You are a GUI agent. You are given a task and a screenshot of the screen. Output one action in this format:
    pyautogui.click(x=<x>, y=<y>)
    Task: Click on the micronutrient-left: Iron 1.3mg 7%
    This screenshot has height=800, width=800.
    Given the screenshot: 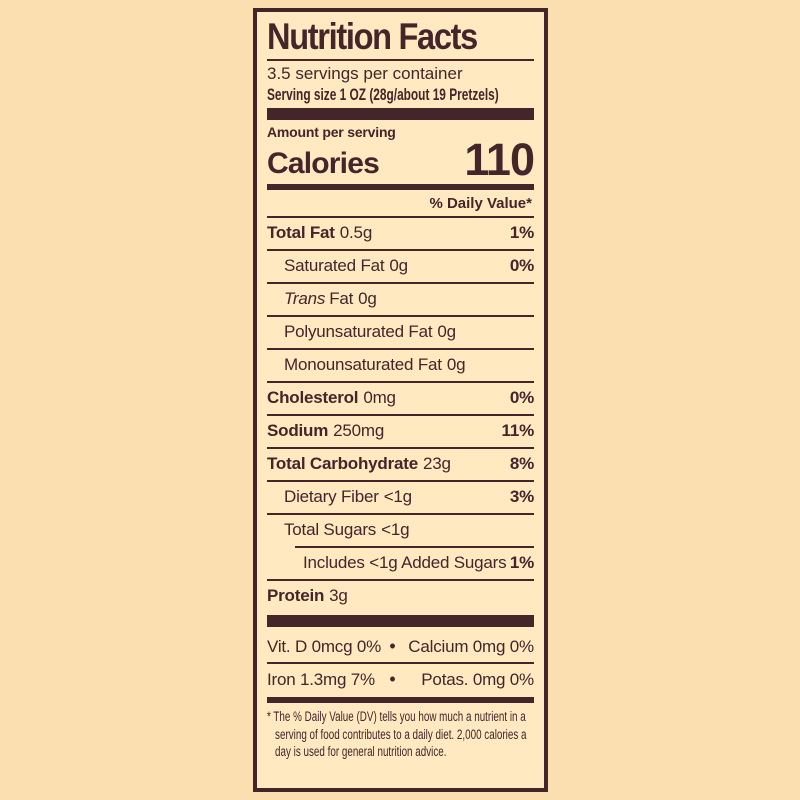 What is the action you would take?
    pyautogui.click(x=321, y=680)
    